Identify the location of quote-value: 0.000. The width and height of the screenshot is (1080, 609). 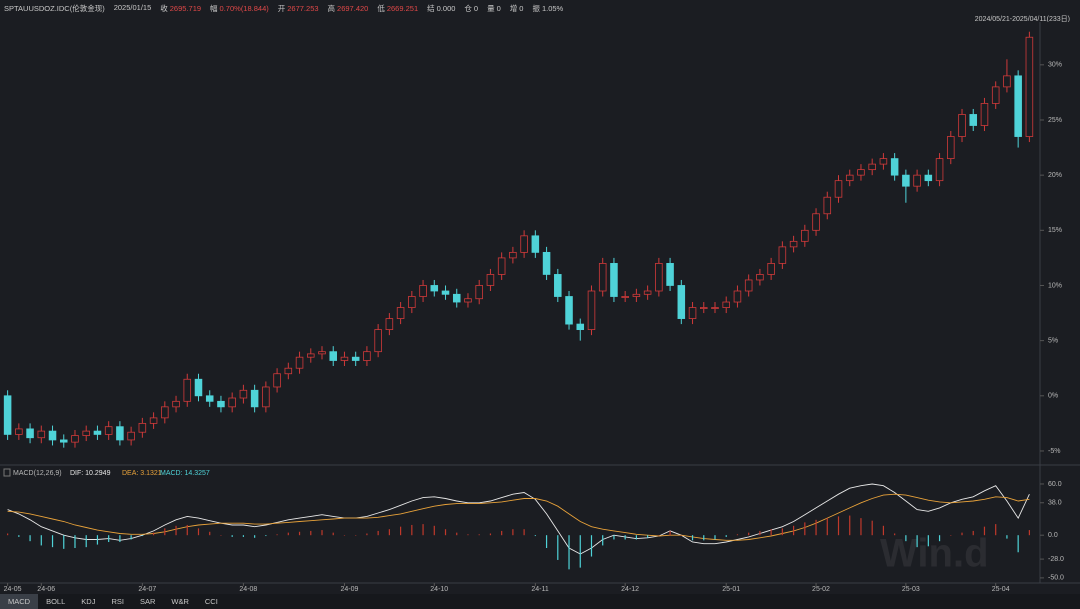
(446, 8).